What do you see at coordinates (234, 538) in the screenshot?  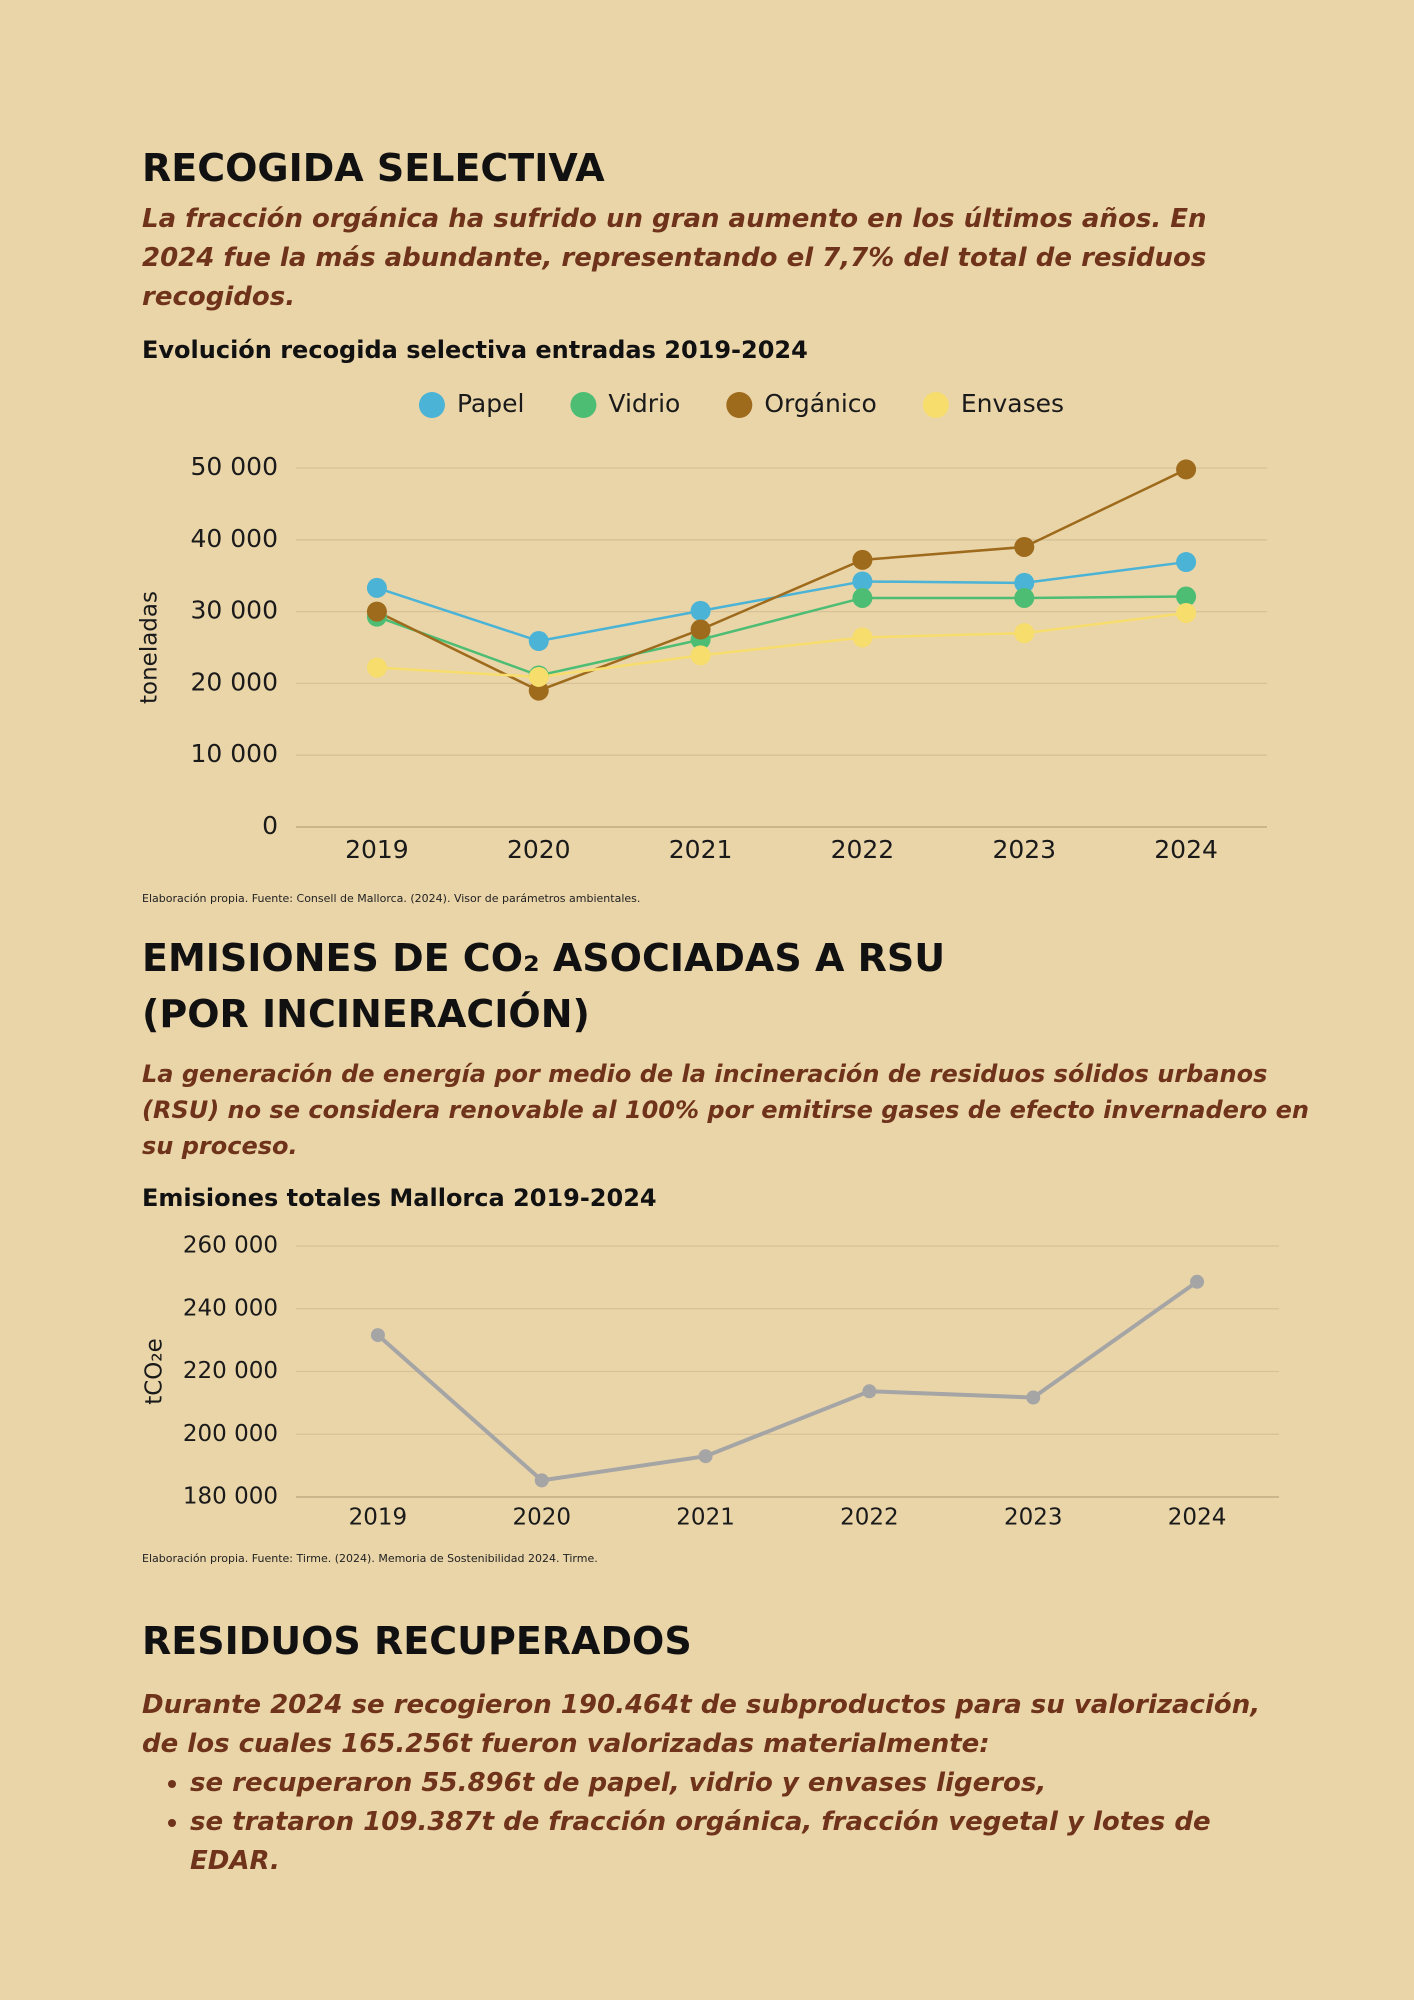 I see `y-tick-label: 40 000` at bounding box center [234, 538].